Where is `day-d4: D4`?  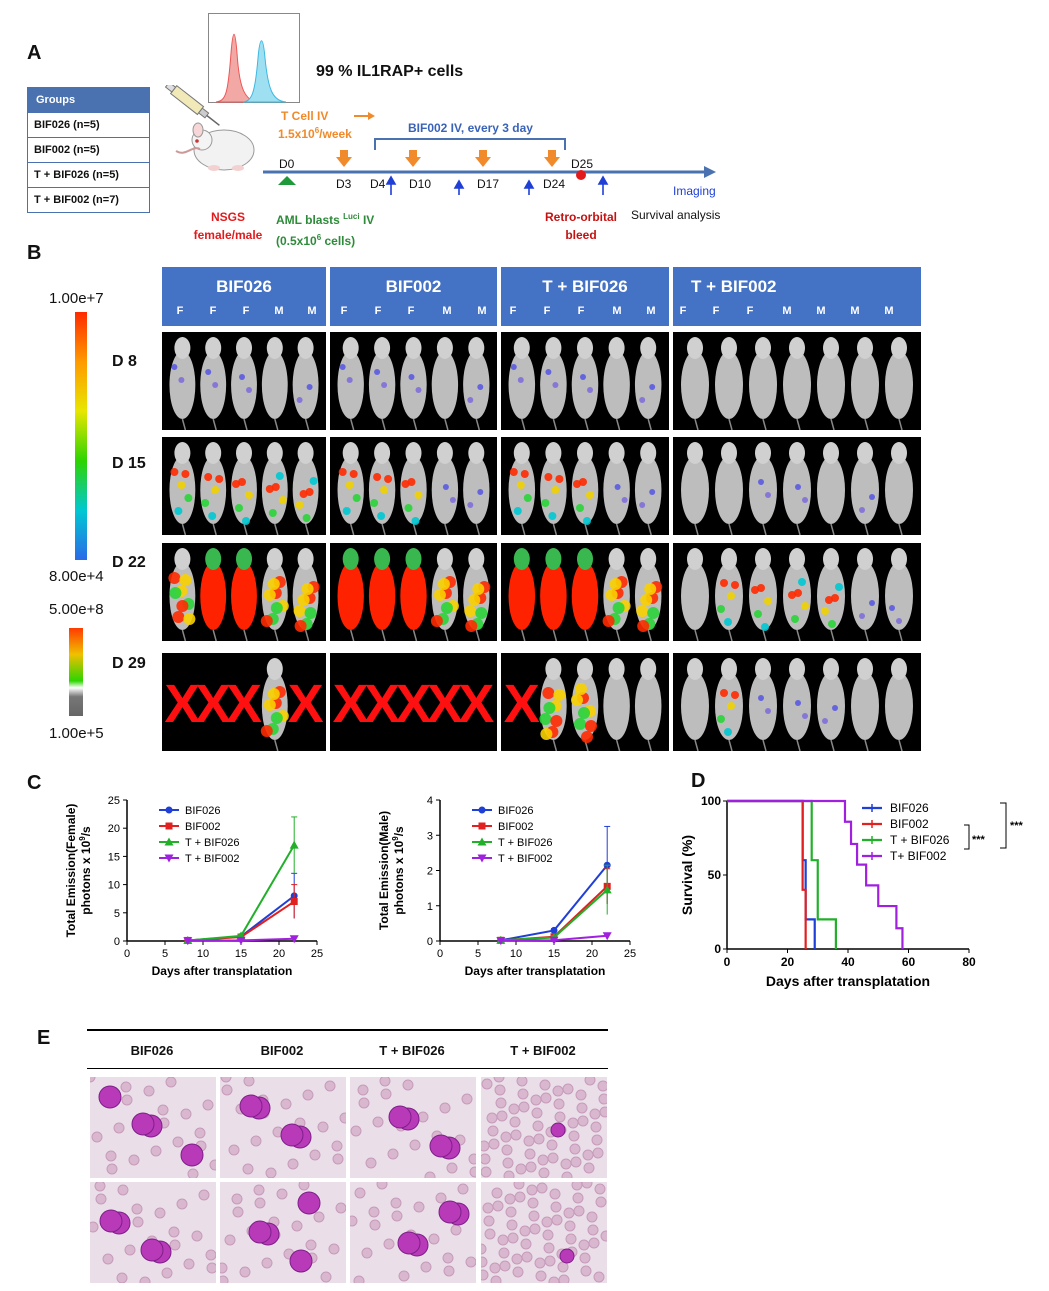 day-d4: D4 is located at coordinates (378, 184).